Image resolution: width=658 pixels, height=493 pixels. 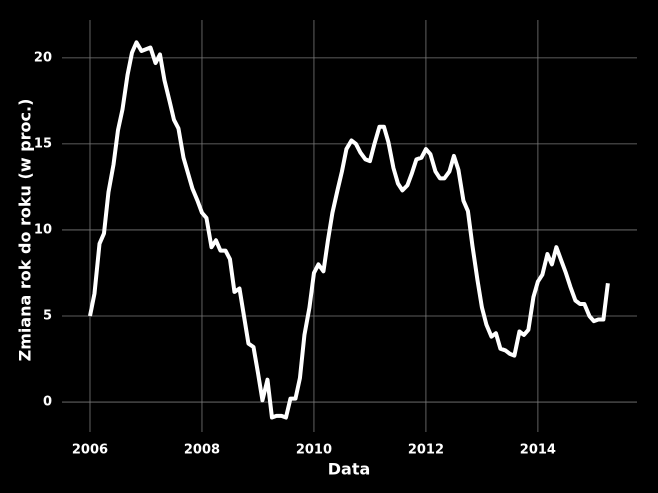 What do you see at coordinates (90, 450) in the screenshot?
I see `x-tick-label: 2006` at bounding box center [90, 450].